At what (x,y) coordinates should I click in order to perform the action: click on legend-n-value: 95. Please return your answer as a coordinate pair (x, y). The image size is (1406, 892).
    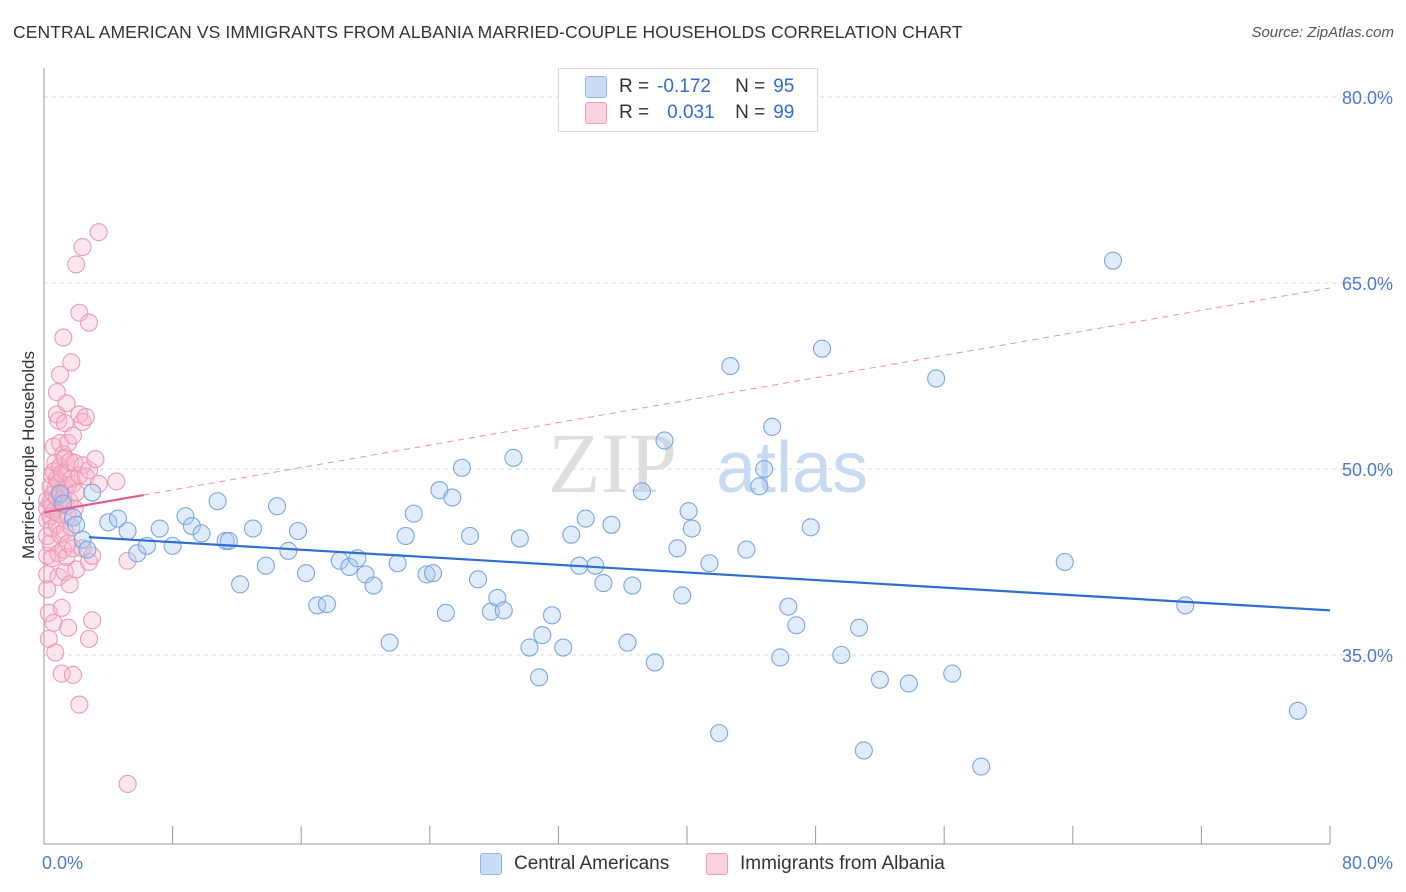
    Looking at the image, I should click on (784, 86).